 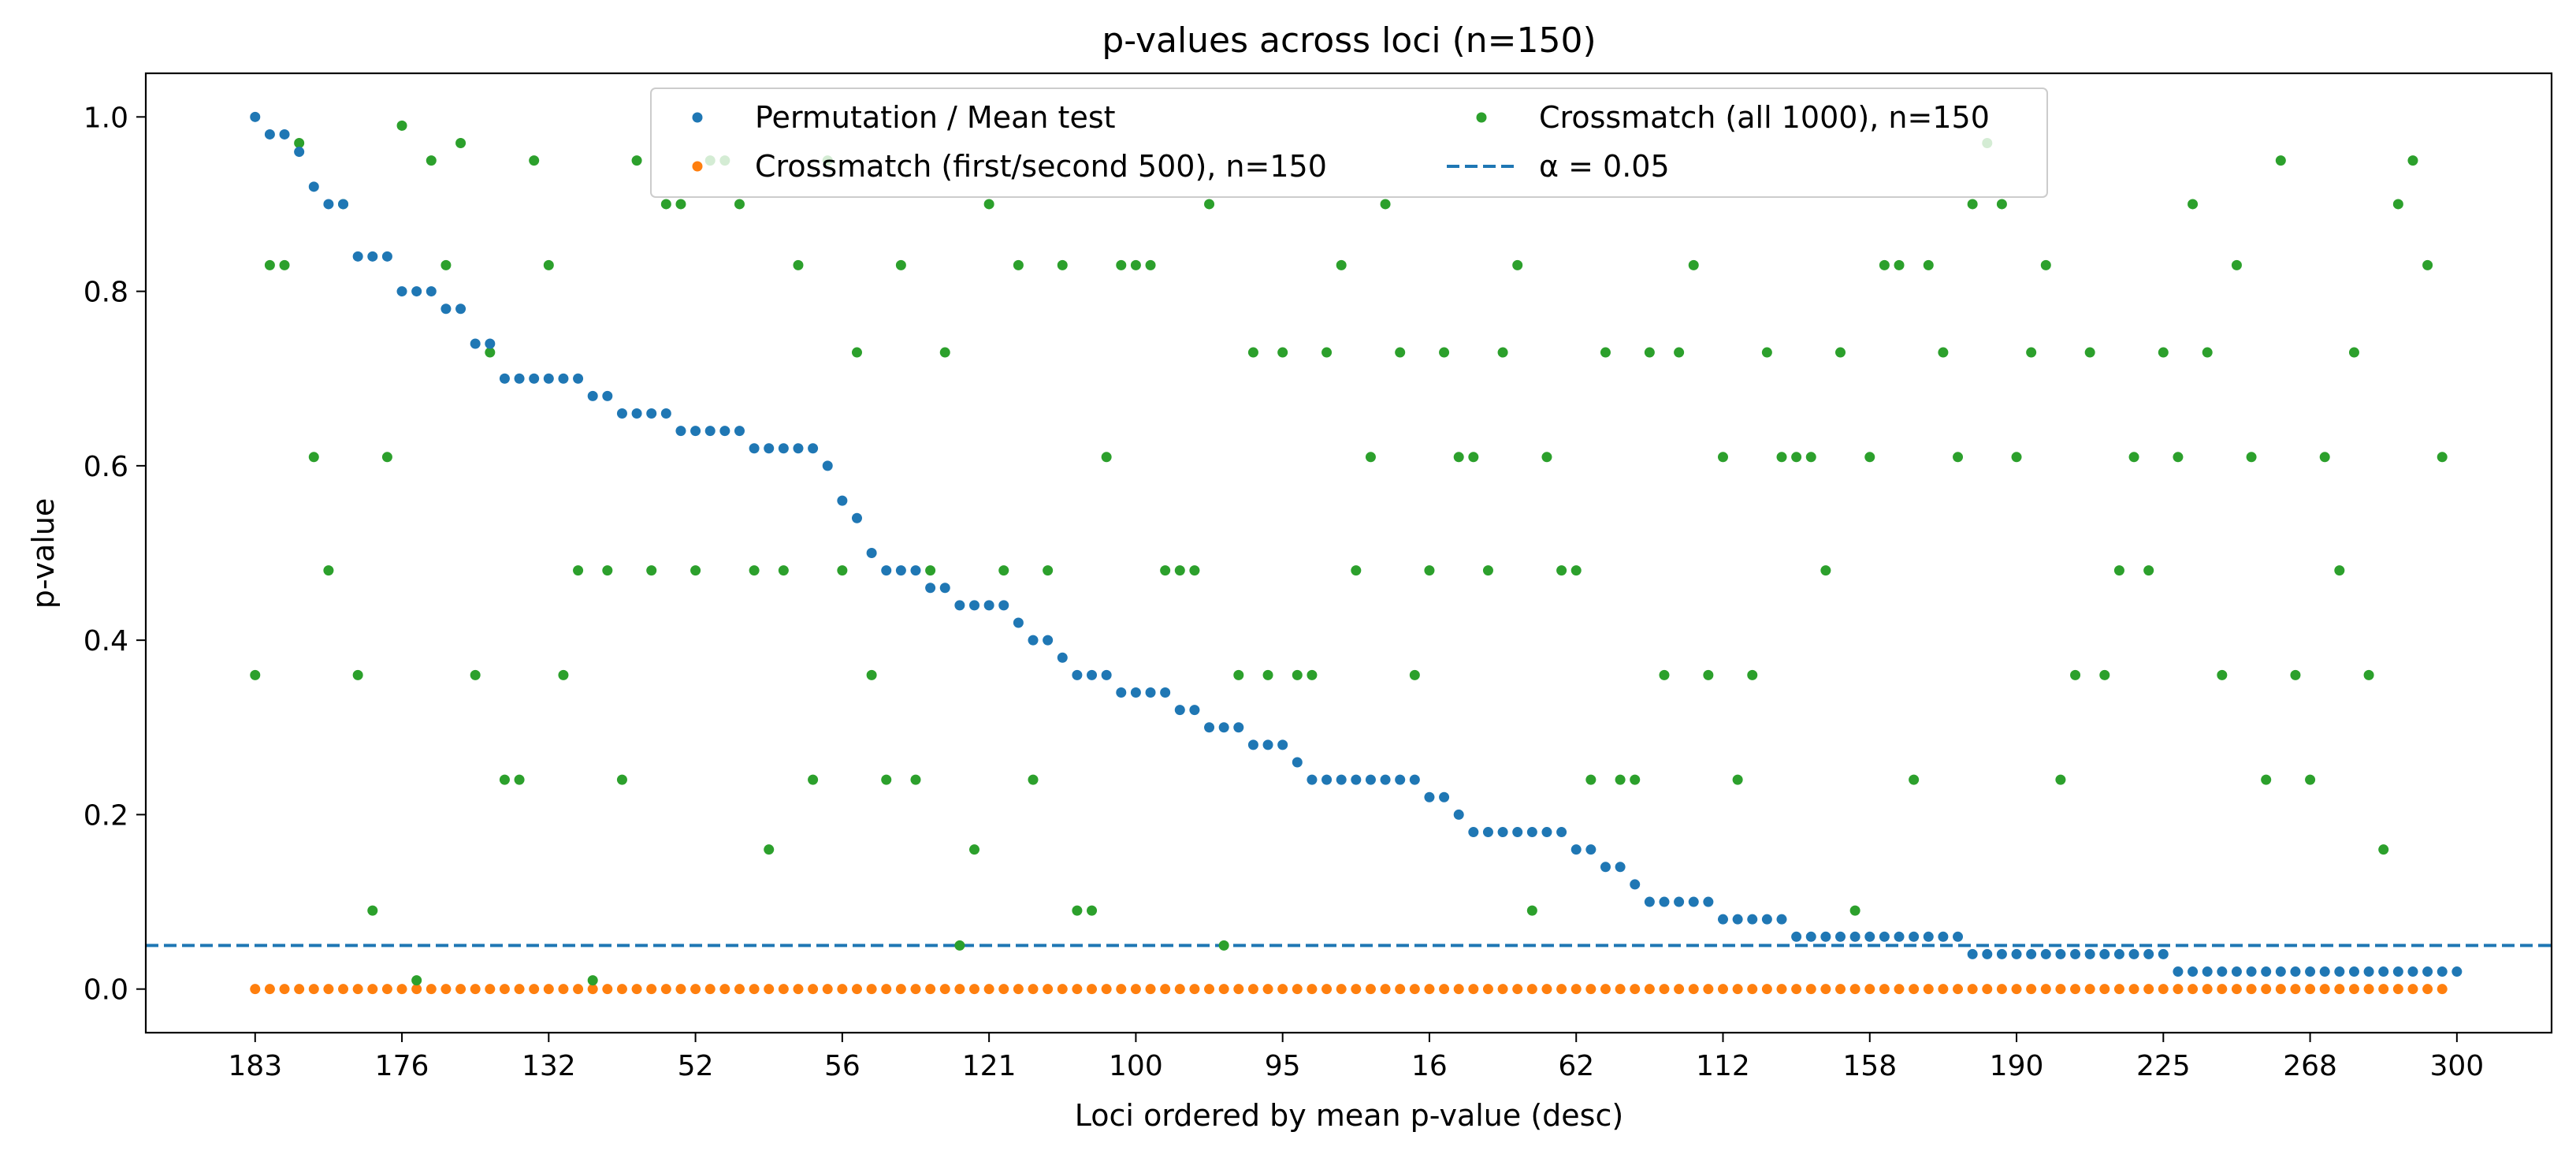 What do you see at coordinates (1349, 1115) in the screenshot?
I see `x-axis-label: Loci ordered by mean p-value (desc)` at bounding box center [1349, 1115].